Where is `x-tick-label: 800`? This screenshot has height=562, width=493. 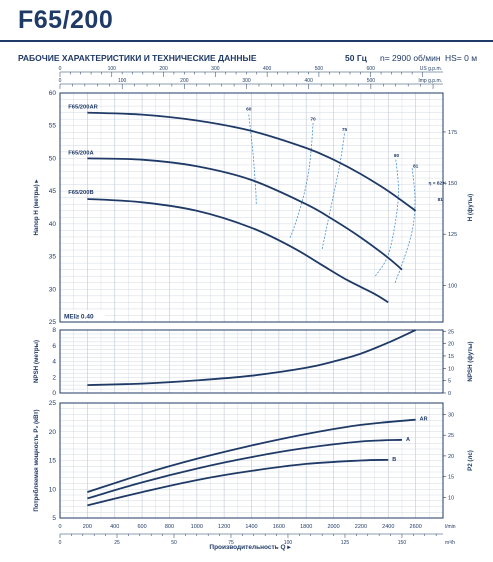 x-tick-label: 800 is located at coordinates (169, 527).